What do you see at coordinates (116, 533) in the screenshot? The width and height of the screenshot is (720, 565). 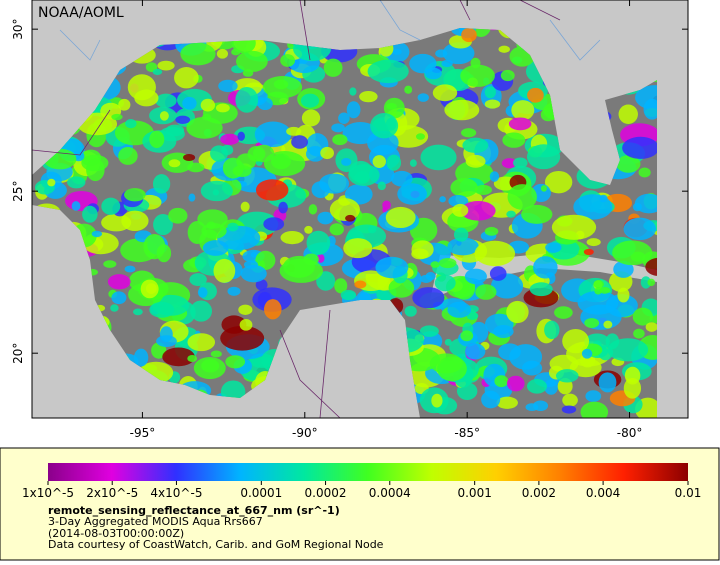 I see `caption-line: (2014-08-03T00:00:00Z)` at bounding box center [116, 533].